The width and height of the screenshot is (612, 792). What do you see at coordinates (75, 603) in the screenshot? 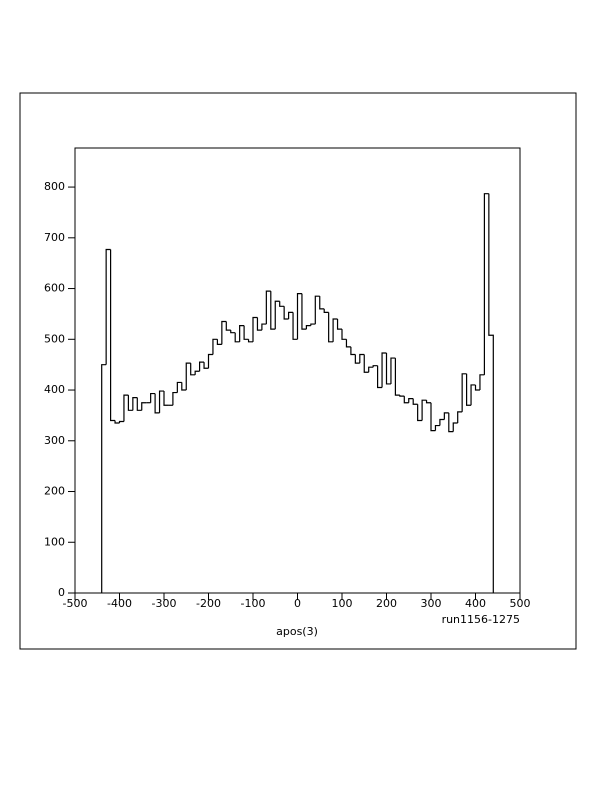
I see `x-tick-label: -500` at bounding box center [75, 603].